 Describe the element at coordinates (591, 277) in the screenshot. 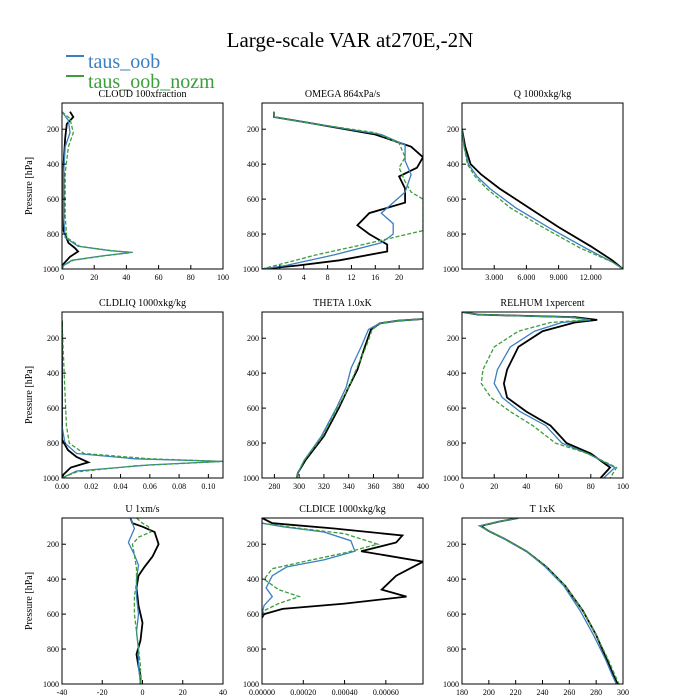

I see `x-tick-label: 12.000` at that location.